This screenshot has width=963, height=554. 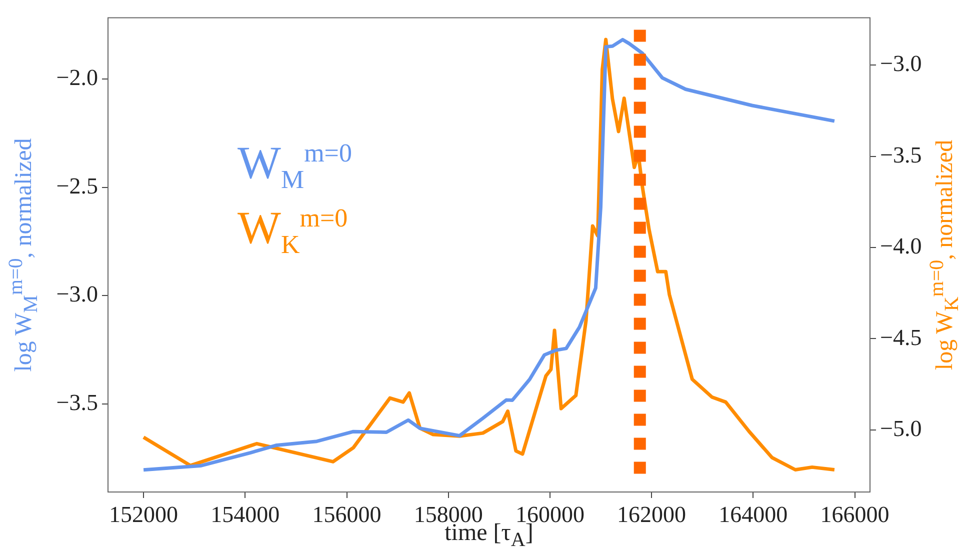 What do you see at coordinates (77, 185) in the screenshot?
I see `y-tick-label: −2.5` at bounding box center [77, 185].